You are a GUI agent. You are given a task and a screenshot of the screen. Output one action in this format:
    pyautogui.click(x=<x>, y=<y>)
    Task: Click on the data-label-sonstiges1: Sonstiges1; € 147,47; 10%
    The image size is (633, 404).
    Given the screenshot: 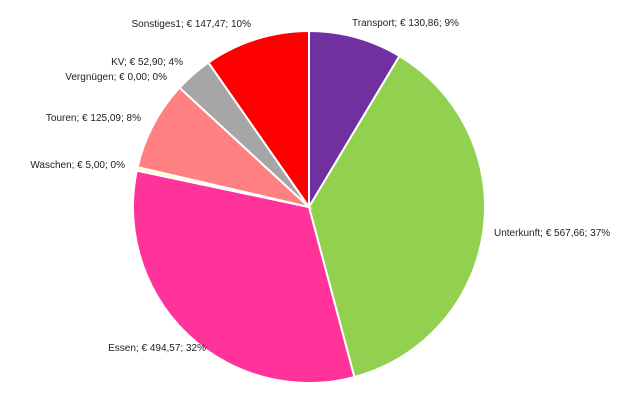 What is the action you would take?
    pyautogui.click(x=191, y=24)
    